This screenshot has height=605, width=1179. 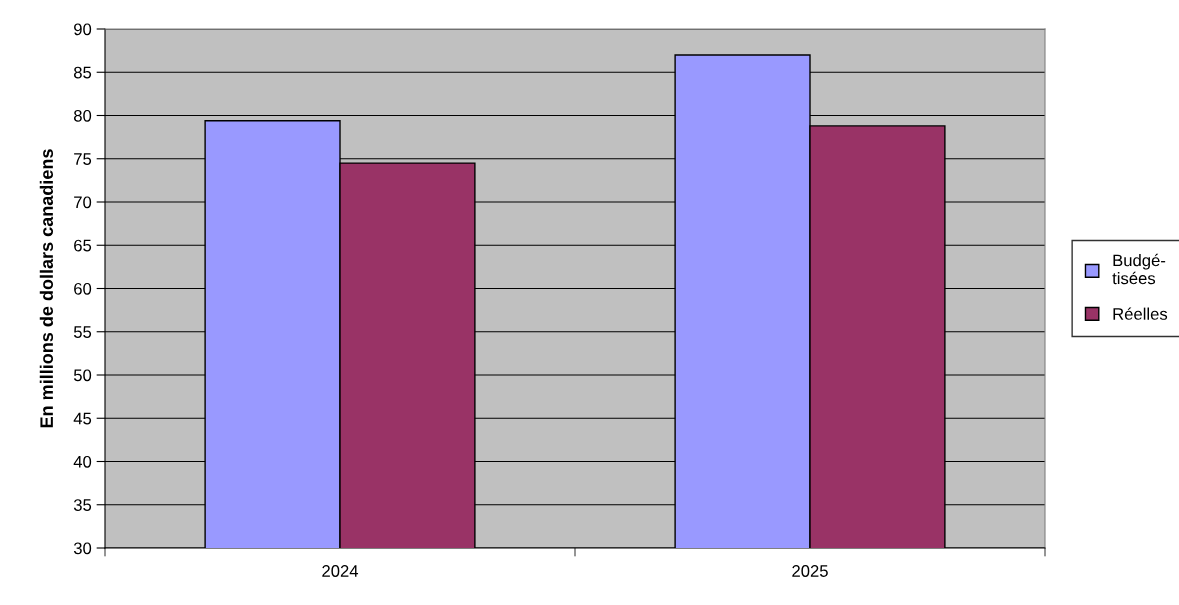 I want to click on y-tick-label: 70, so click(x=83, y=202).